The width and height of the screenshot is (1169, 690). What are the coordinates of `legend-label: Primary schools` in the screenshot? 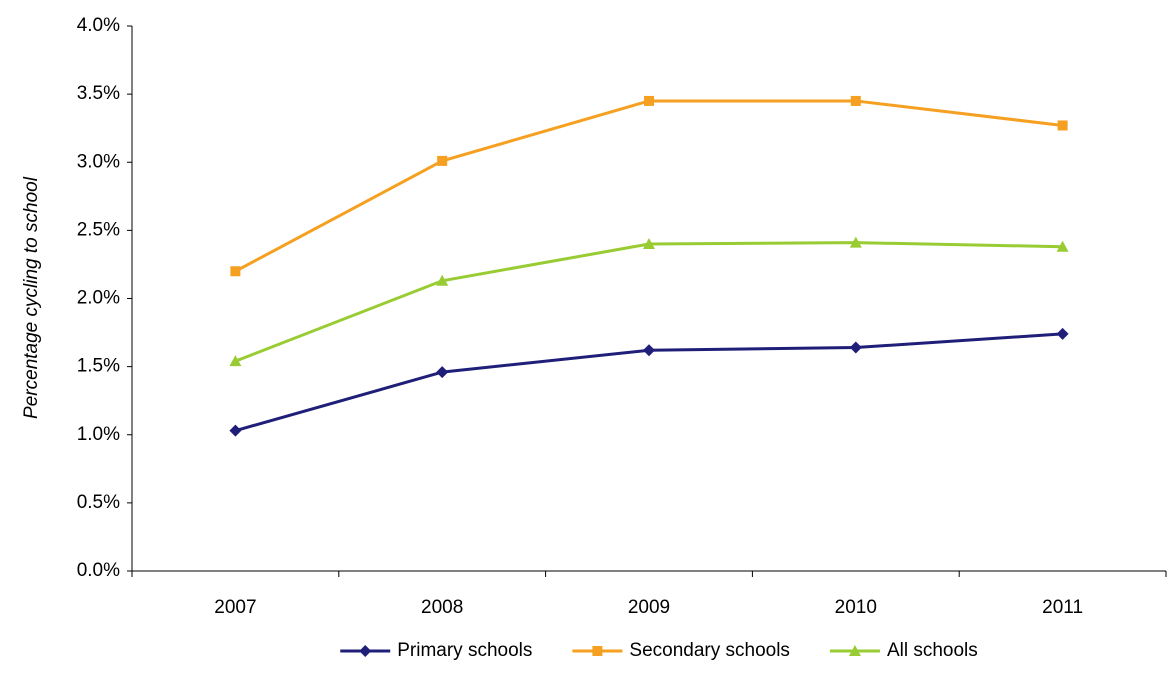 It's located at (464, 650).